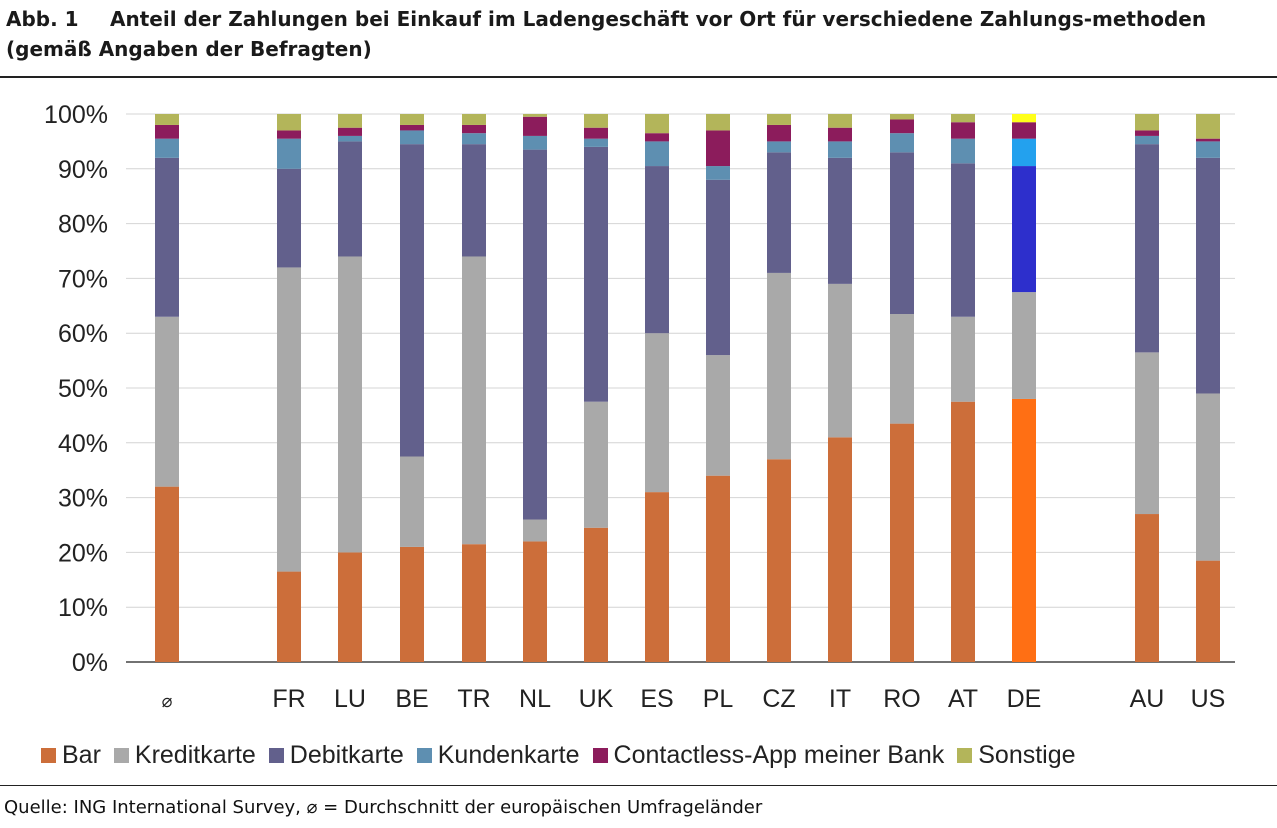 The width and height of the screenshot is (1277, 828). I want to click on legend-item: Bar, so click(71, 755).